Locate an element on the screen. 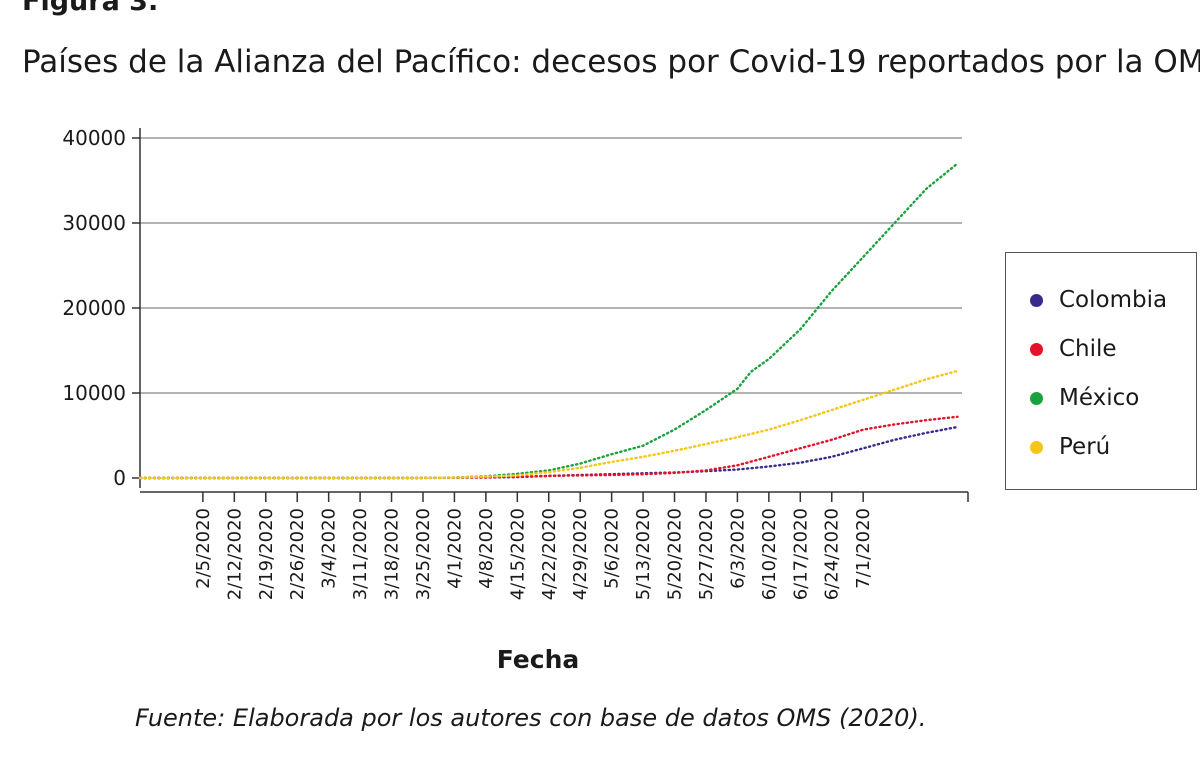 The image size is (1200, 759). legend-label: México is located at coordinates (1099, 398).